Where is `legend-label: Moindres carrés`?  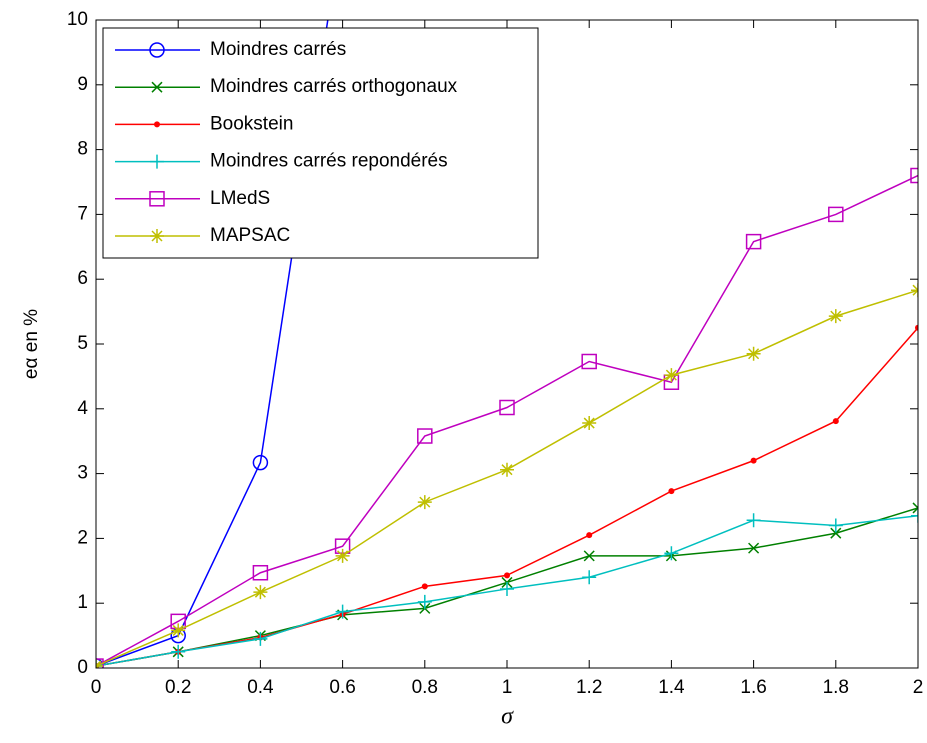
legend-label: Moindres carrés is located at coordinates (278, 49).